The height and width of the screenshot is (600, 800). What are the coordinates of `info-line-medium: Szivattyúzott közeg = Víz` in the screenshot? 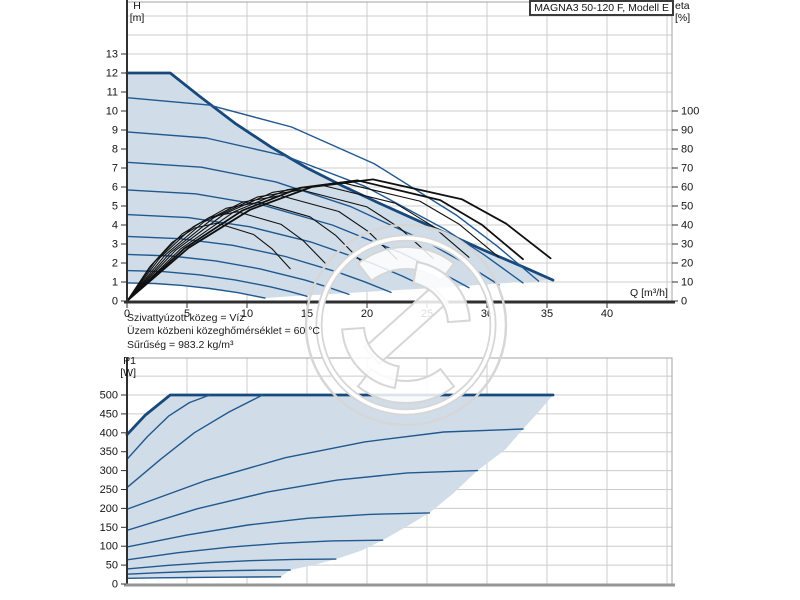 It's located at (186, 318).